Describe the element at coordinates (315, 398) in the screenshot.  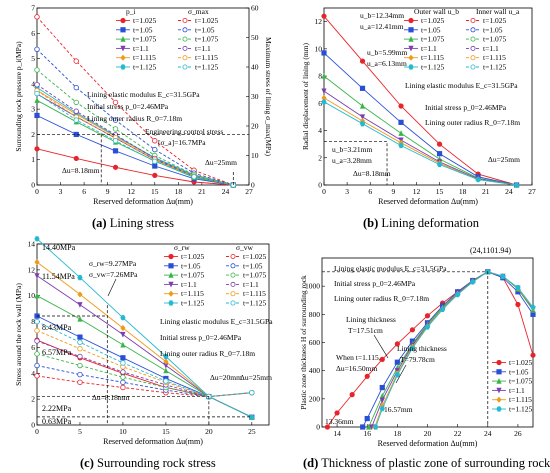
I see `panel-d-ytick-label: 200` at that location.